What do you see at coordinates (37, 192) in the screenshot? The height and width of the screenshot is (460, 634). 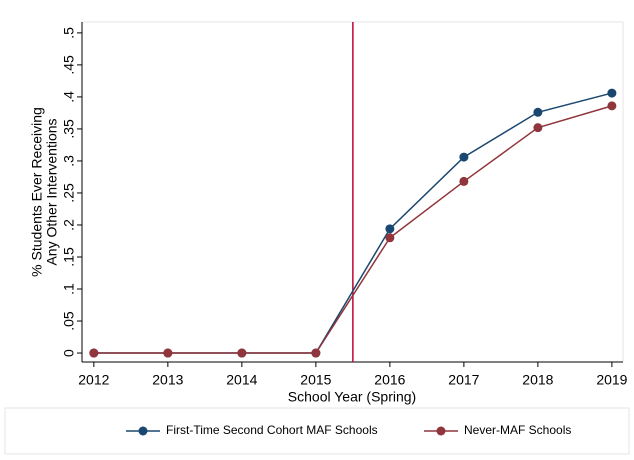 I see `y-axis-label: % Students Ever Receiving` at bounding box center [37, 192].